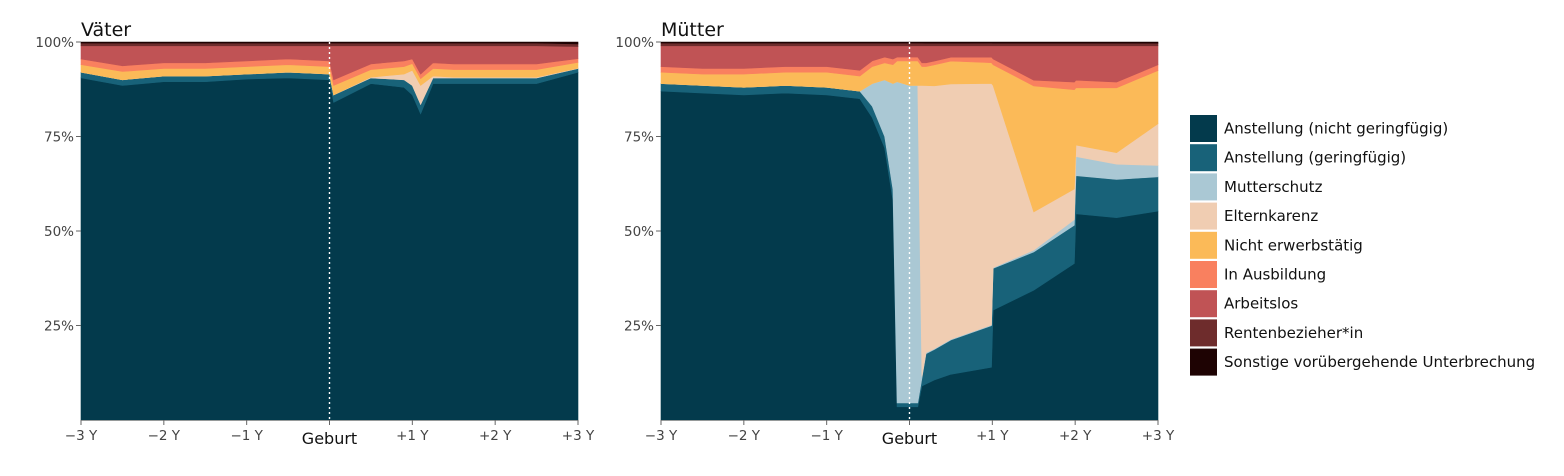 The height and width of the screenshot is (476, 1564). Describe the element at coordinates (1203, 187) in the screenshot. I see `legend-swatch-mutterschutz` at that location.